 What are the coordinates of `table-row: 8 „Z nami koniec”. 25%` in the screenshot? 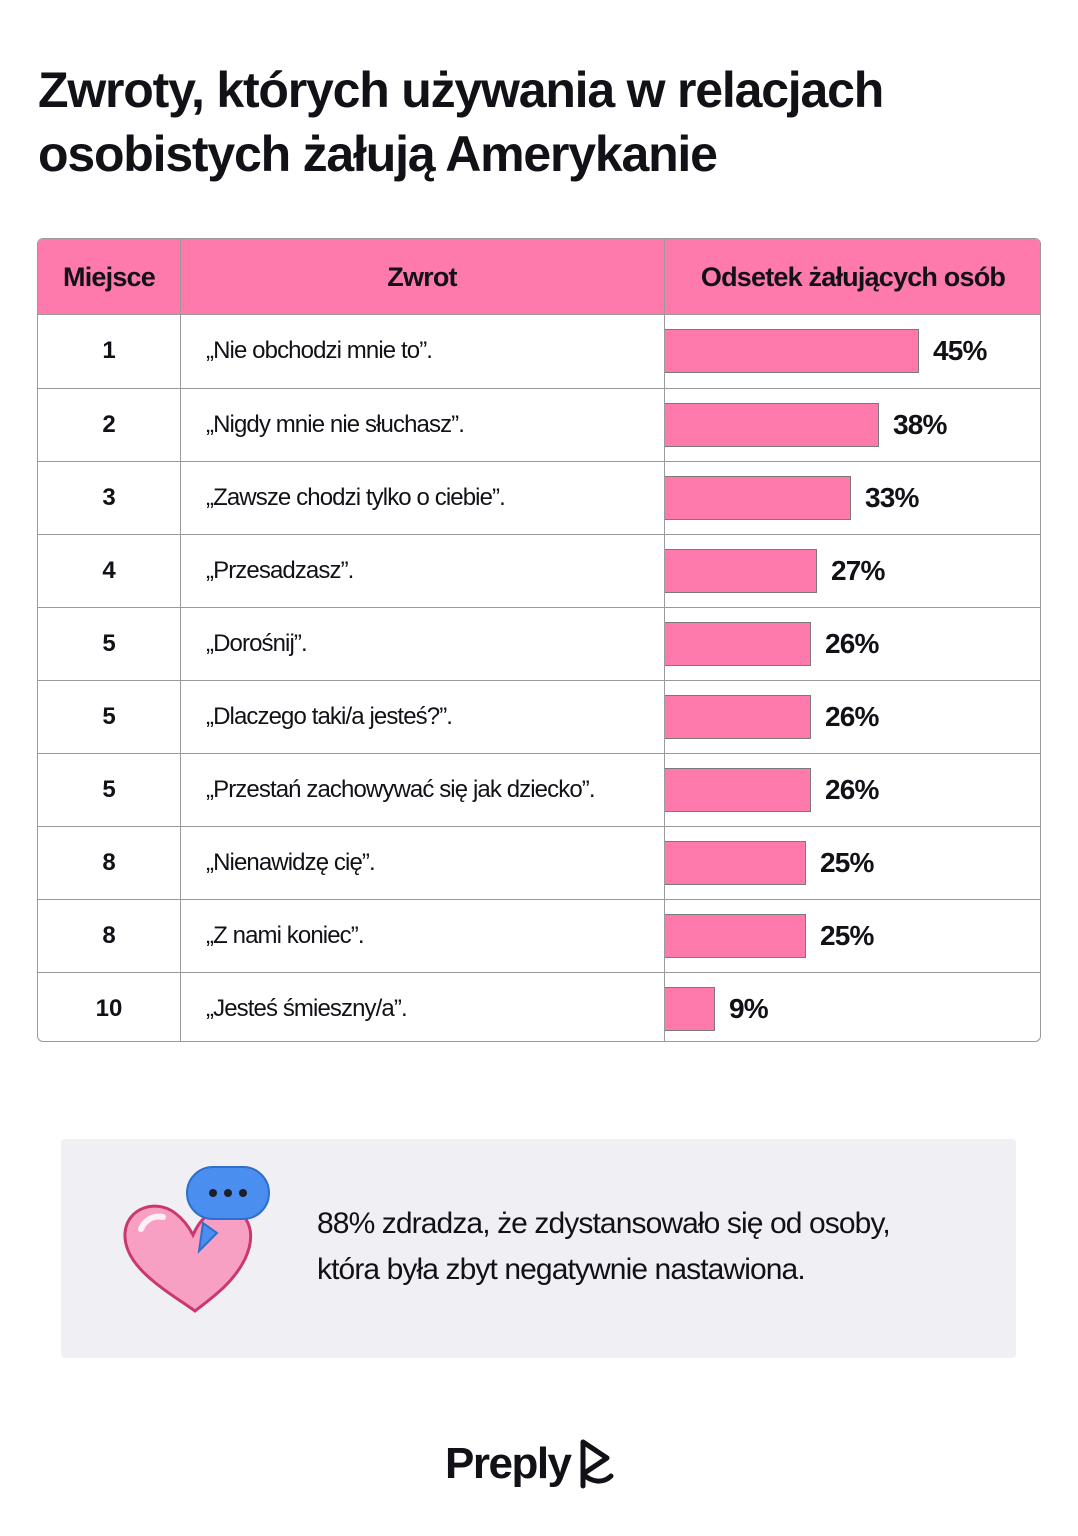 It's located at (539, 935).